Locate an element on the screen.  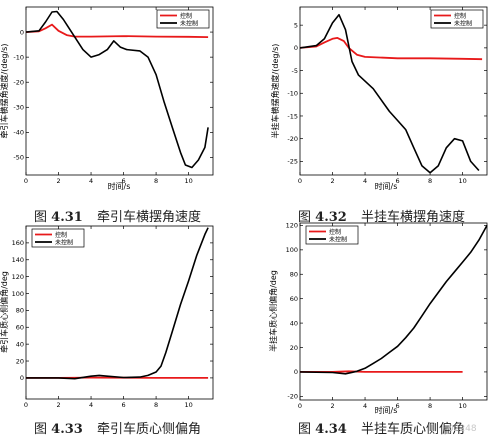
y-axis-label: 半挂车质心侧偏角/deg is located at coordinates (273, 311).